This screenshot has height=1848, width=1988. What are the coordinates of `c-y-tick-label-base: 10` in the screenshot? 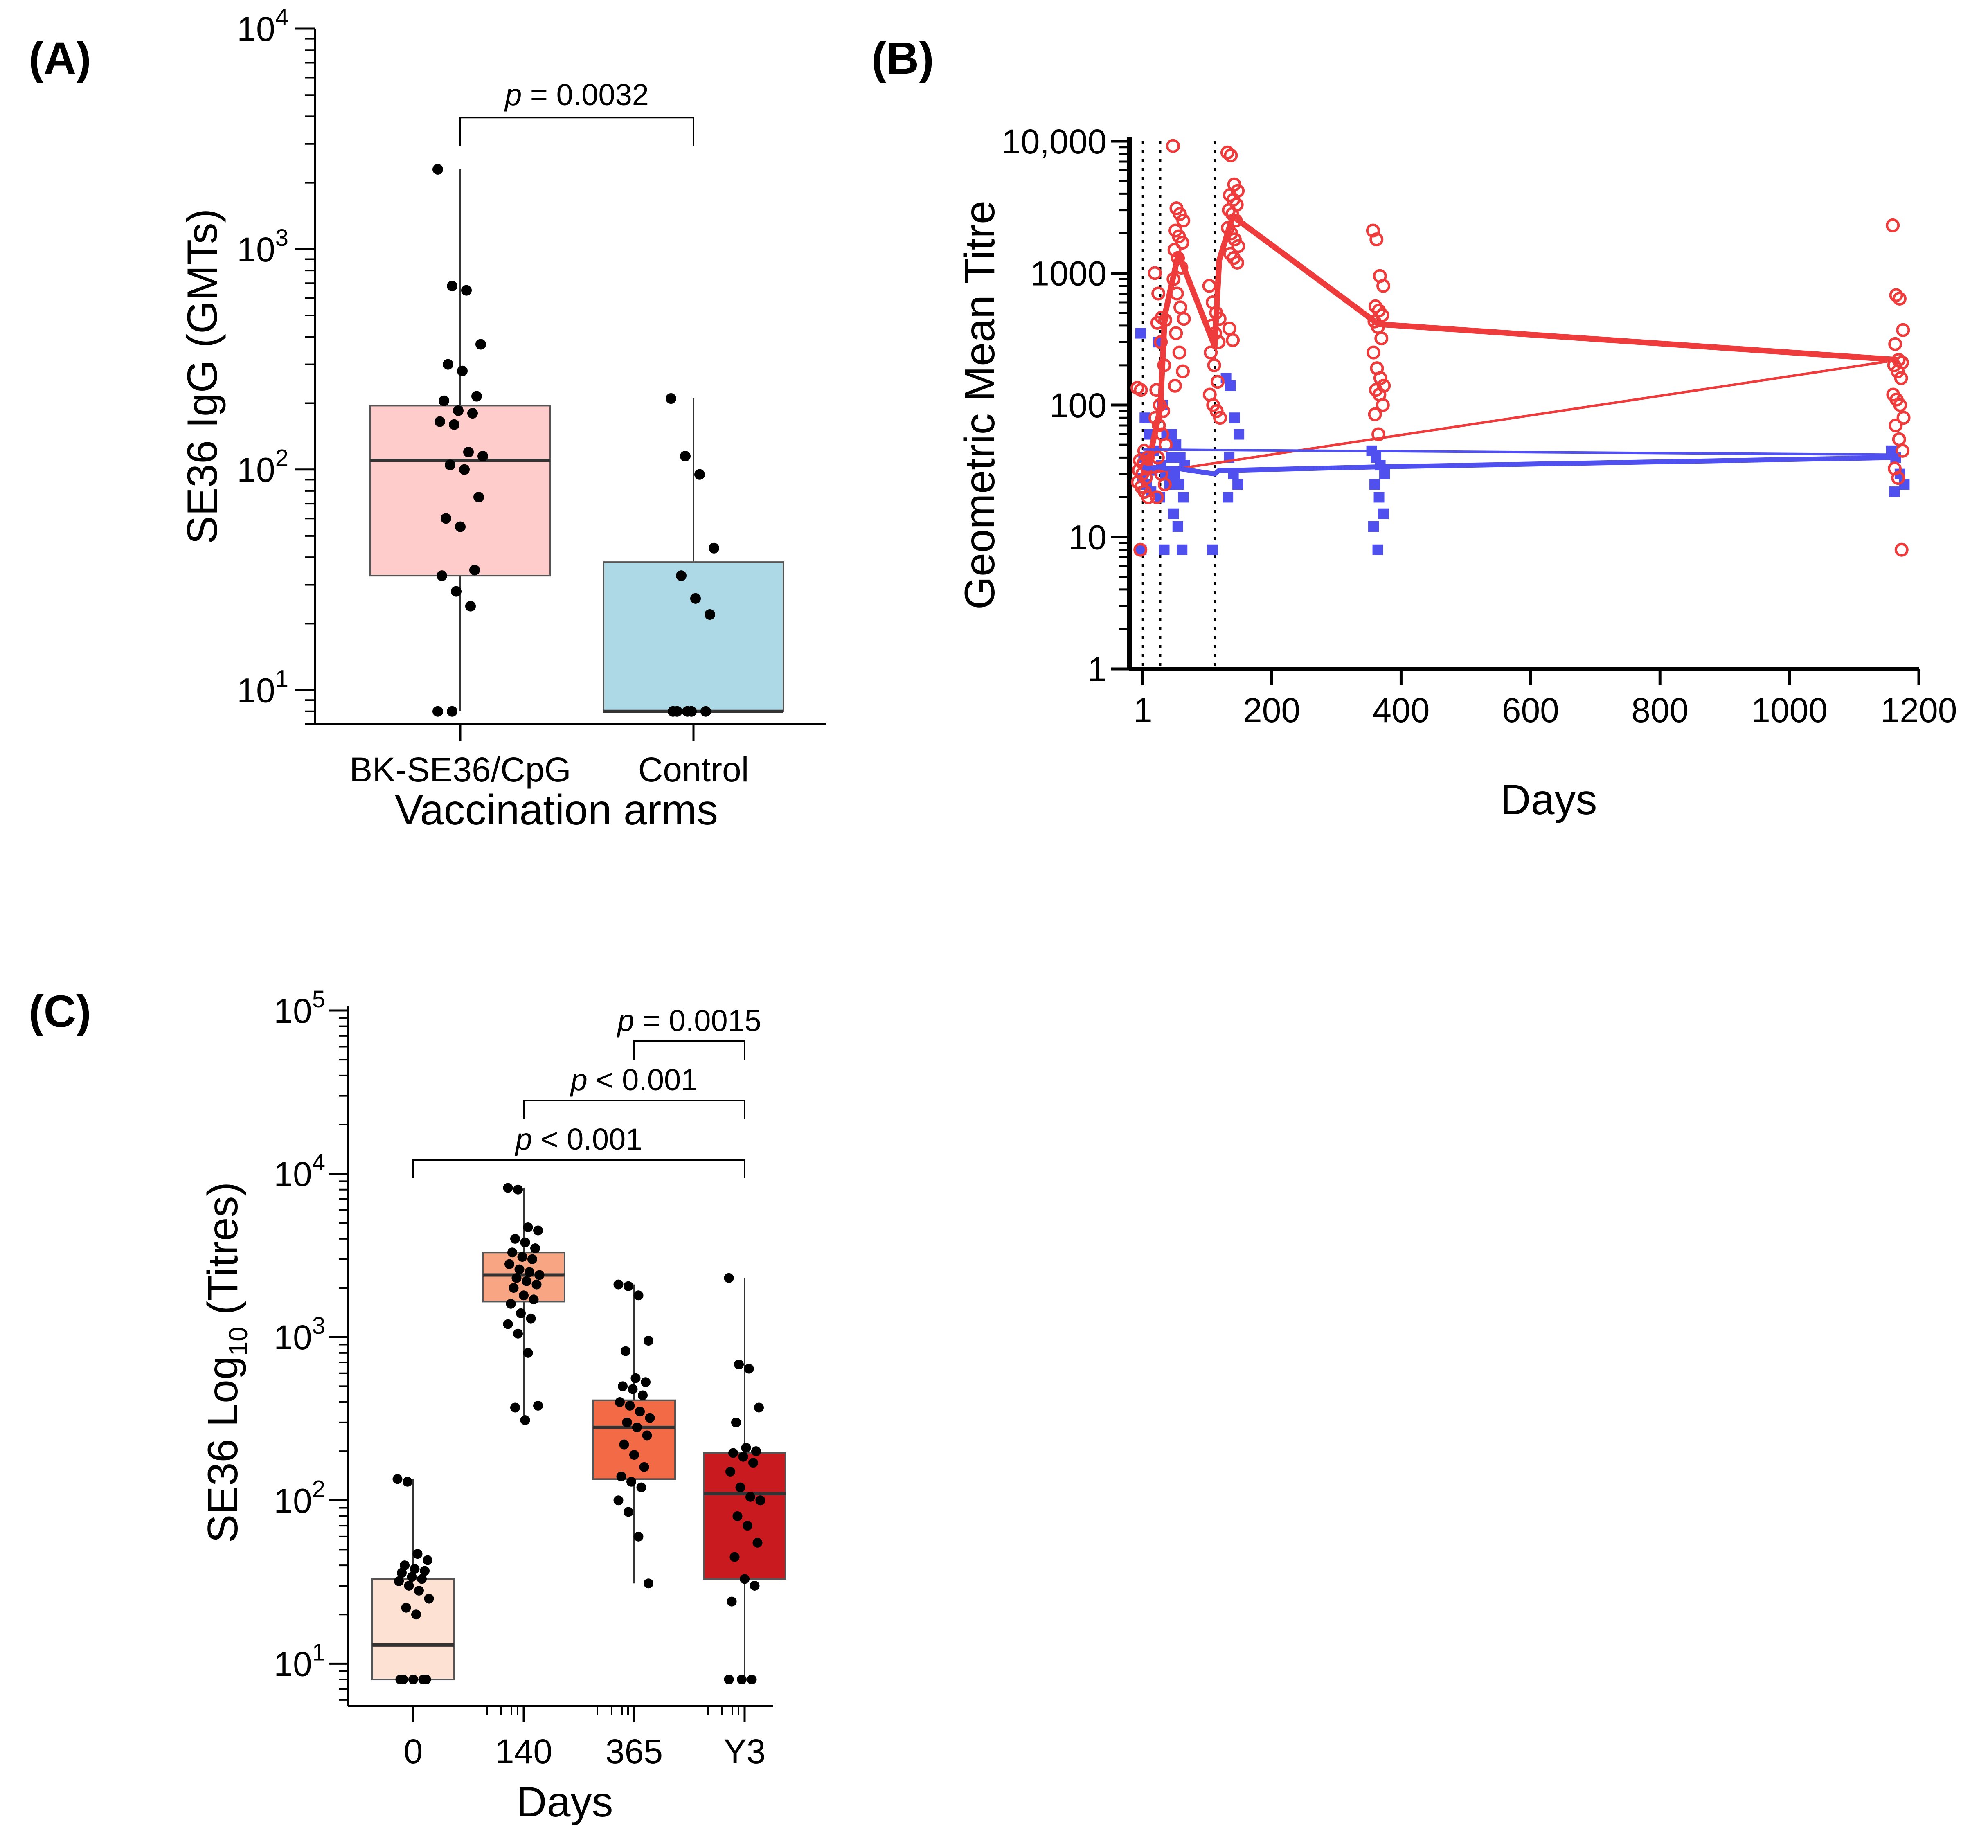 It's located at (293, 1174).